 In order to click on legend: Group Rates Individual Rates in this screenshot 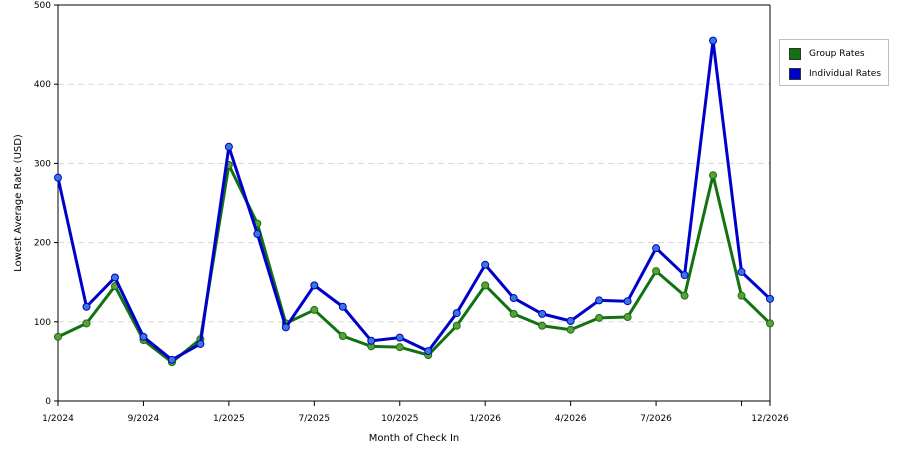, I will do `click(834, 62)`.